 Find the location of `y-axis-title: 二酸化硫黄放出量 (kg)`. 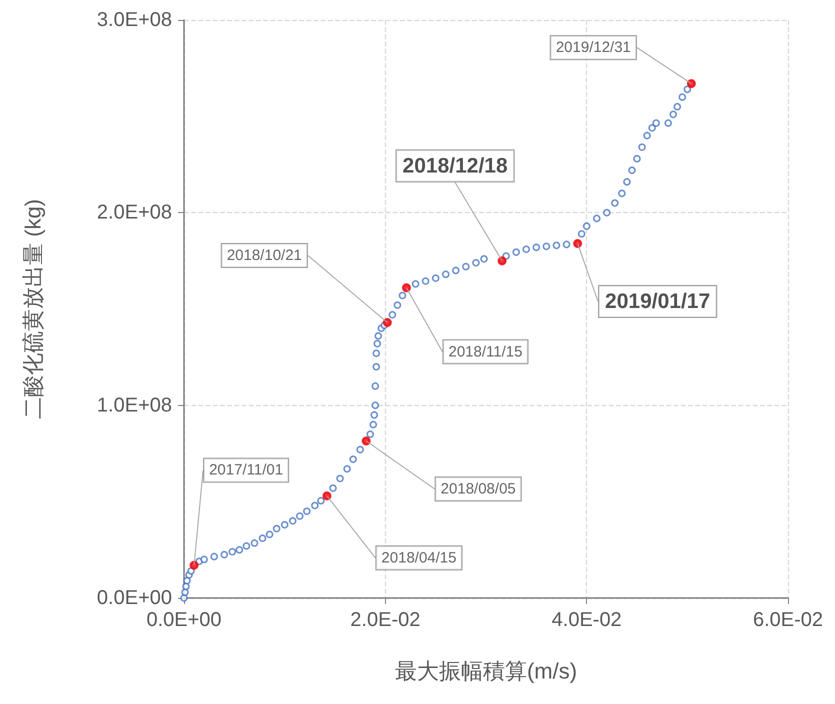

y-axis-title: 二酸化硫黄放出量 (kg) is located at coordinates (33, 309).